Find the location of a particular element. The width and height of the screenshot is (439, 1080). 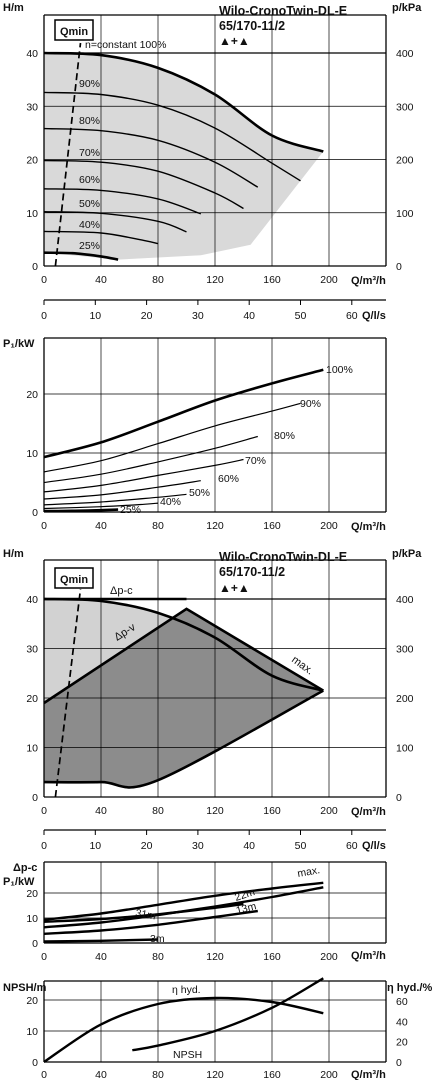

y-tick-labels: 0 10 20 is located at coordinates (32, 919).